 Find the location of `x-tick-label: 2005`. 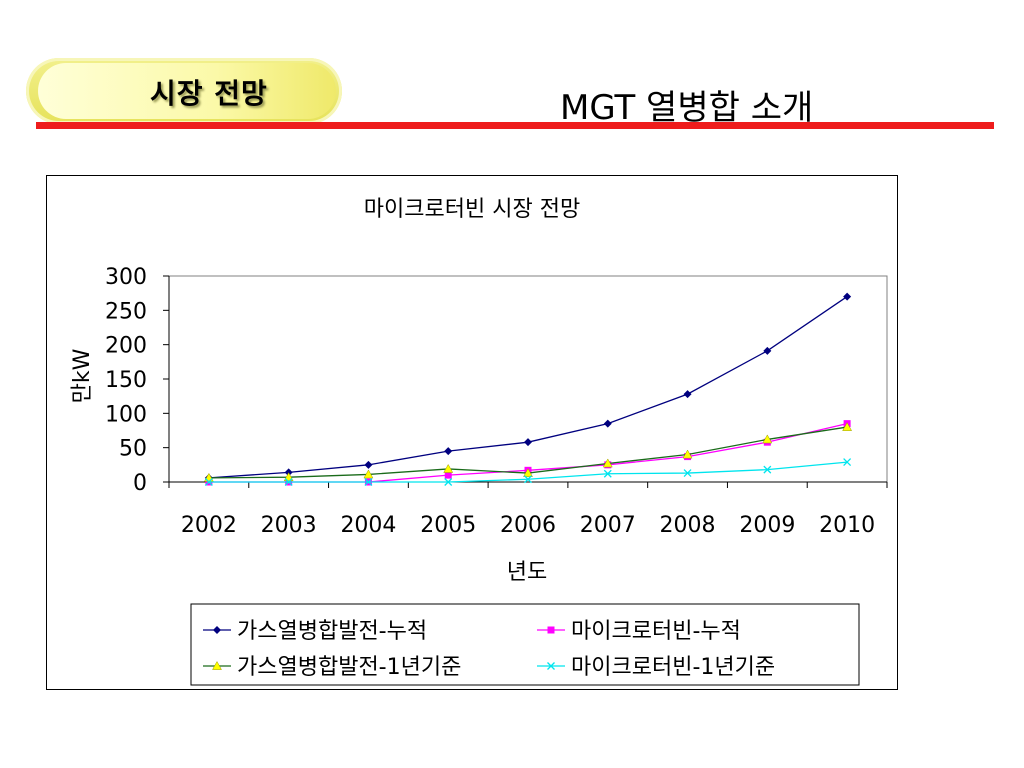

x-tick-label: 2005 is located at coordinates (448, 525).